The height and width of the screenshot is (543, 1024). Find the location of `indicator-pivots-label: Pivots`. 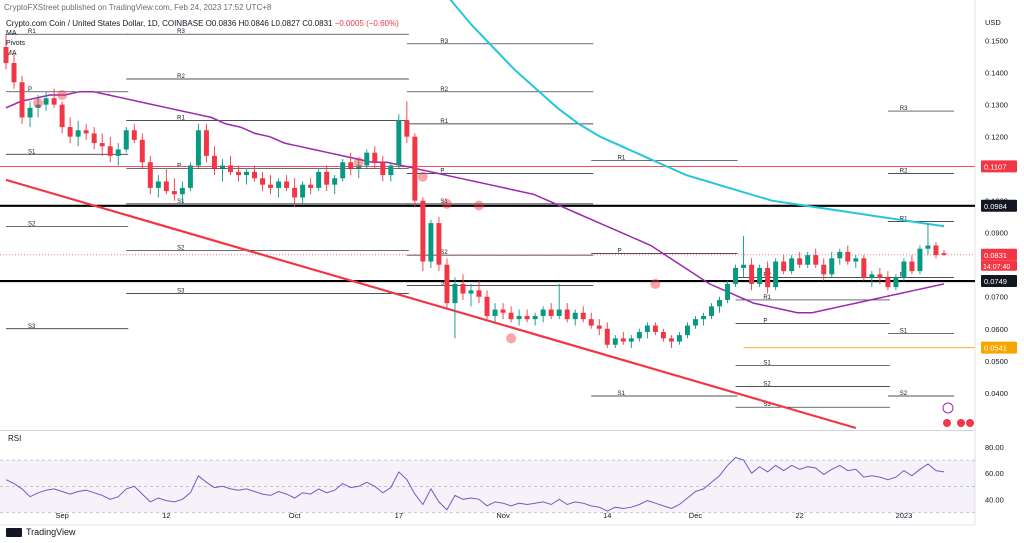

indicator-pivots-label: Pivots is located at coordinates (16, 43).